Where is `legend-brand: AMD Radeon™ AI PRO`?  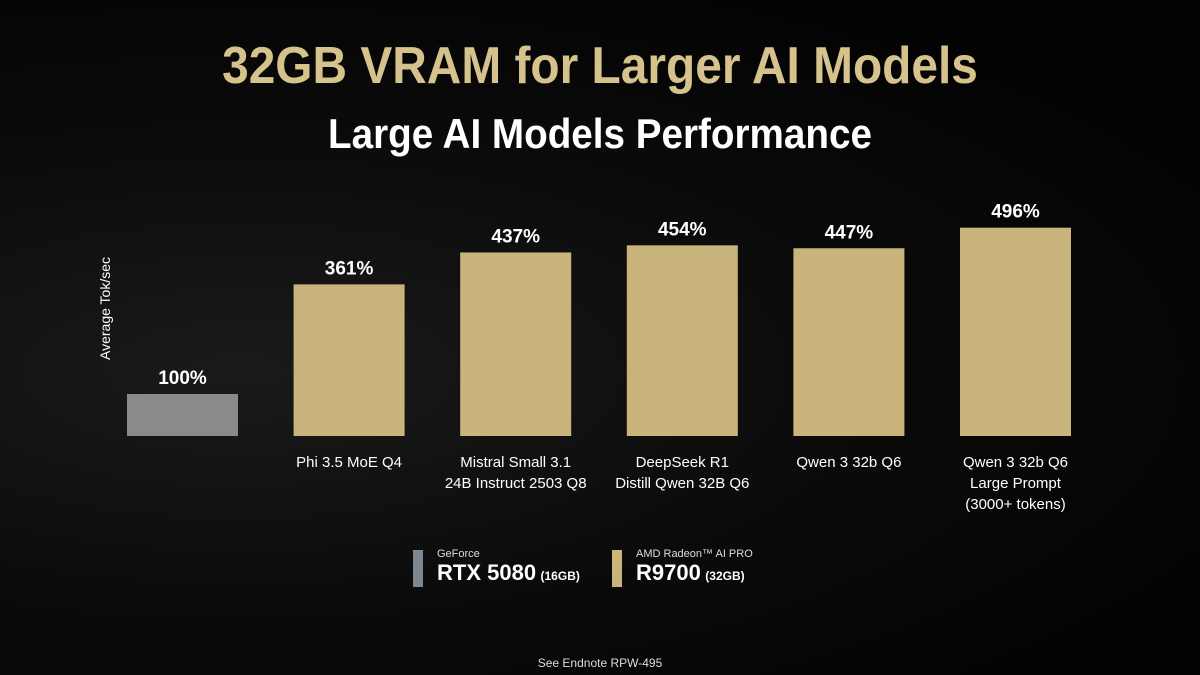 legend-brand: AMD Radeon™ AI PRO is located at coordinates (694, 554).